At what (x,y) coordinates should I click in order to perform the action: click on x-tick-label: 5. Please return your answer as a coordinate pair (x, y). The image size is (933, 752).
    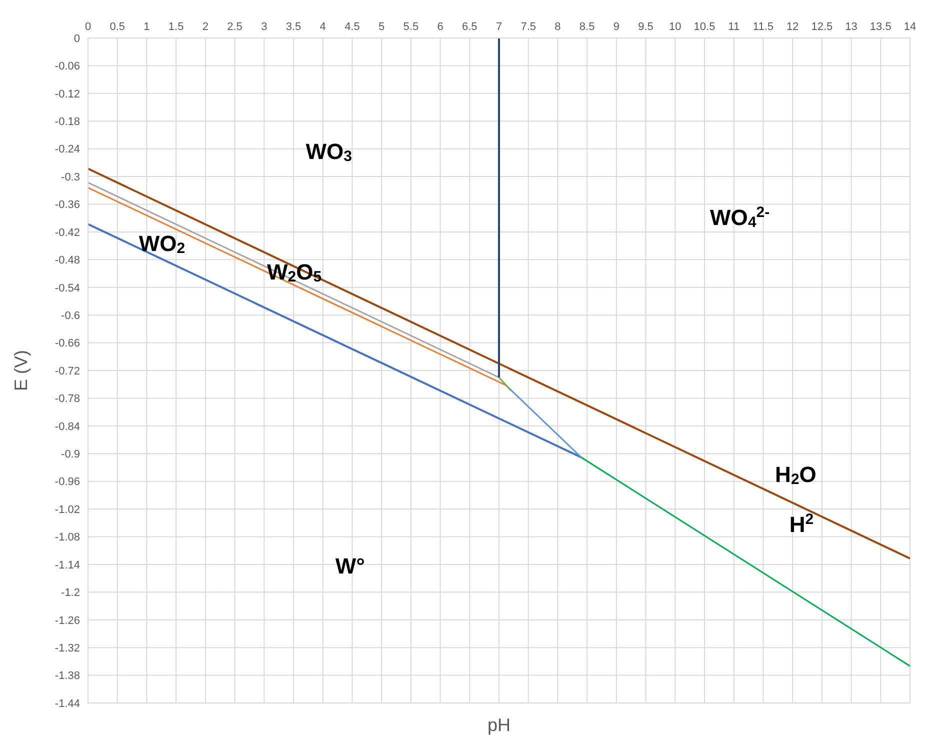
    Looking at the image, I should click on (381, 27).